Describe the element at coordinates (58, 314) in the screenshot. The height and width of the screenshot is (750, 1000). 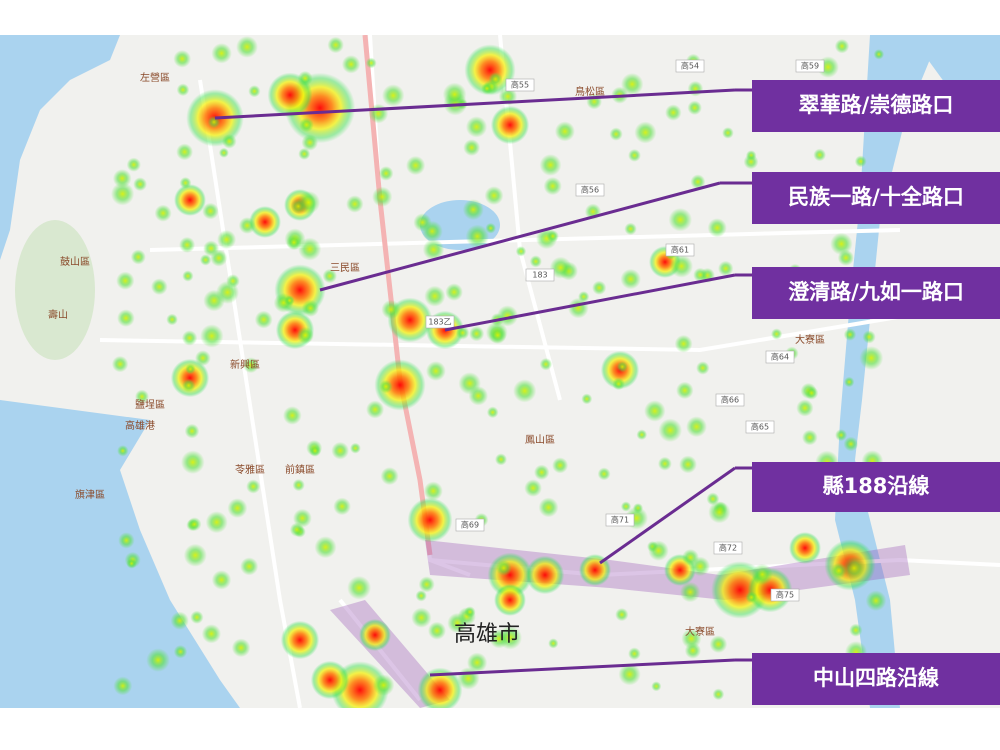
I see `district-label: 壽山` at that location.